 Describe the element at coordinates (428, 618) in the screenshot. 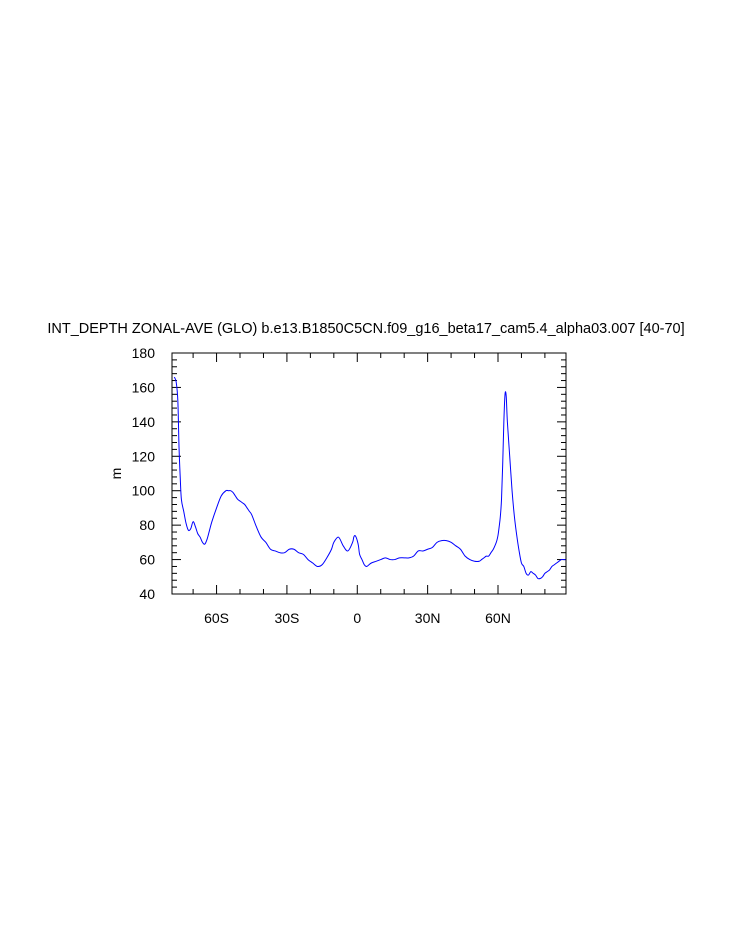

I see `x-tick-label: 30N` at that location.